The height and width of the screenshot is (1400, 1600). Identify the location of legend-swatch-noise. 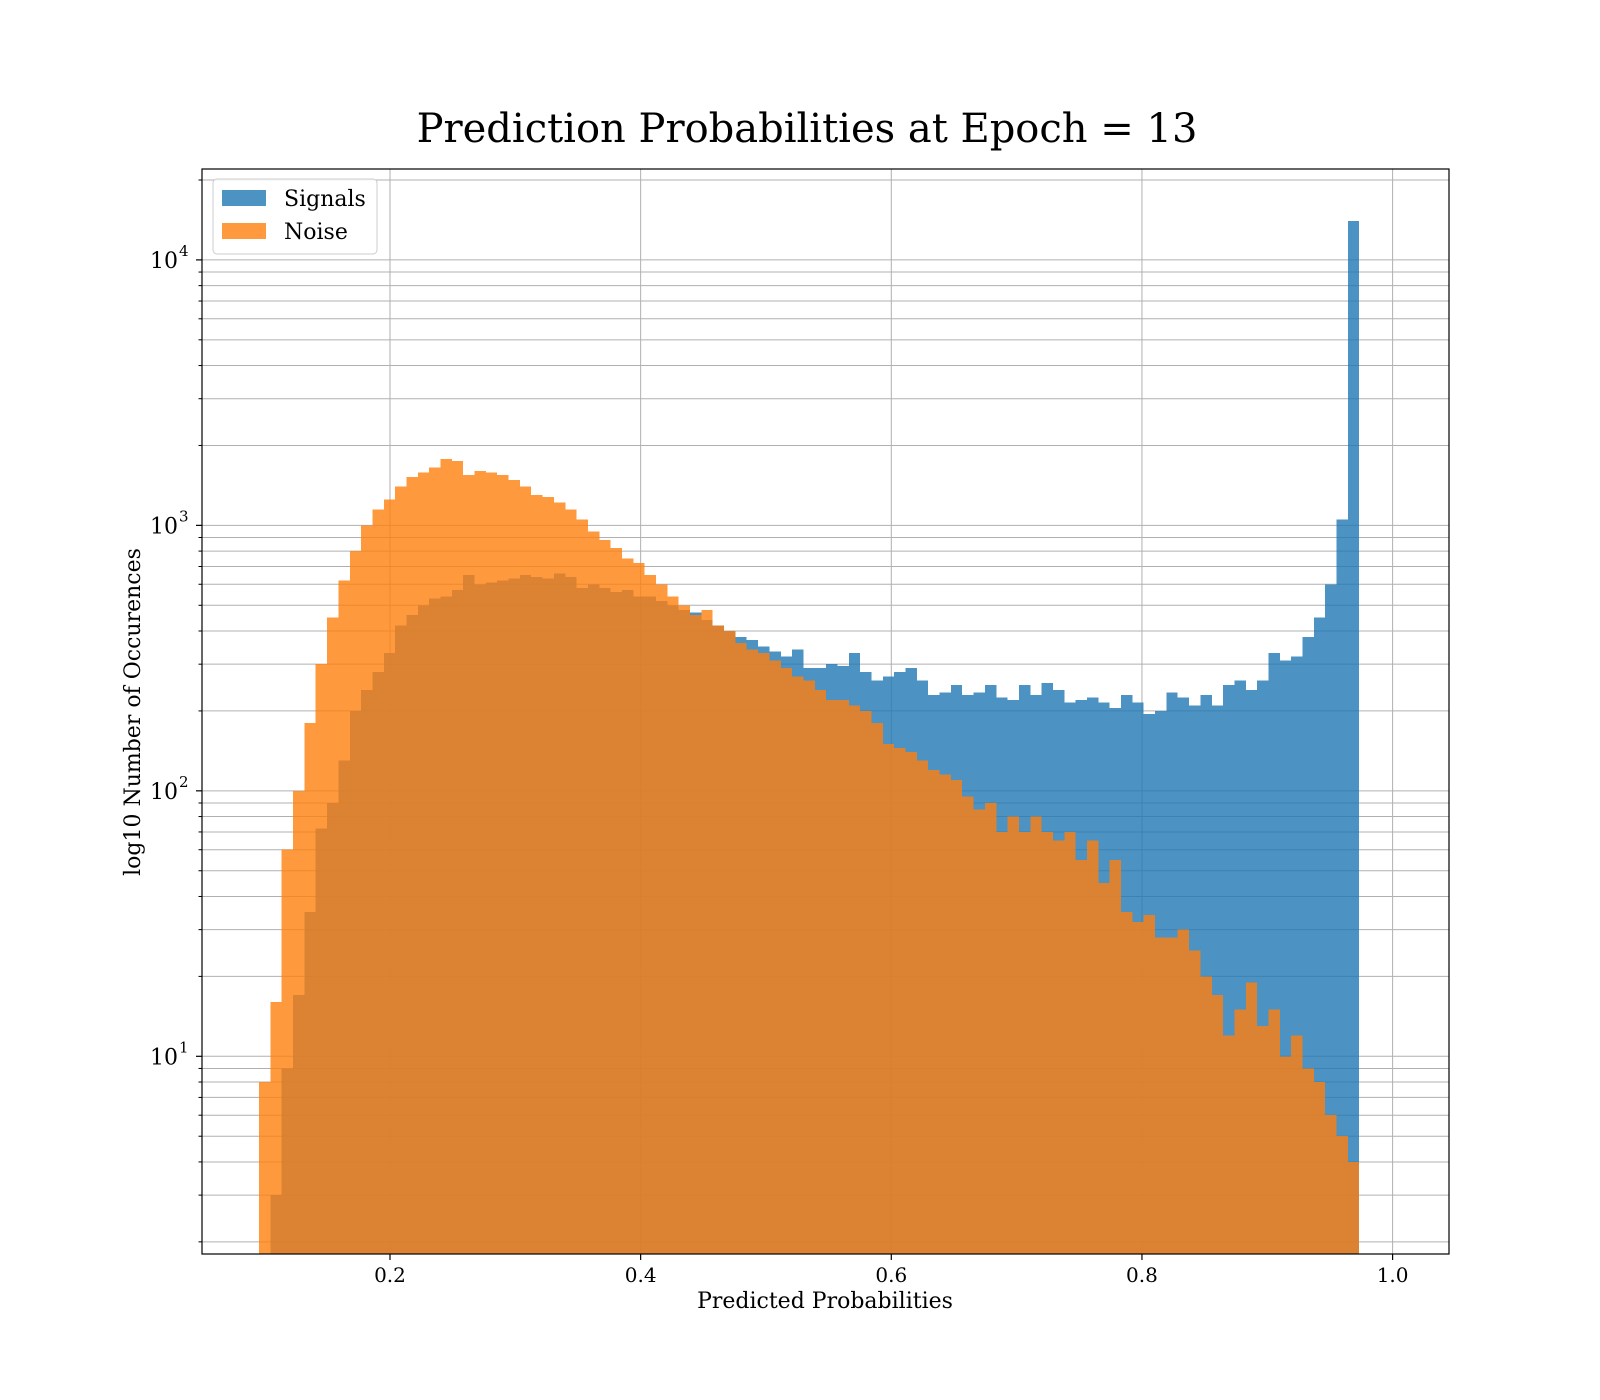
(244, 231).